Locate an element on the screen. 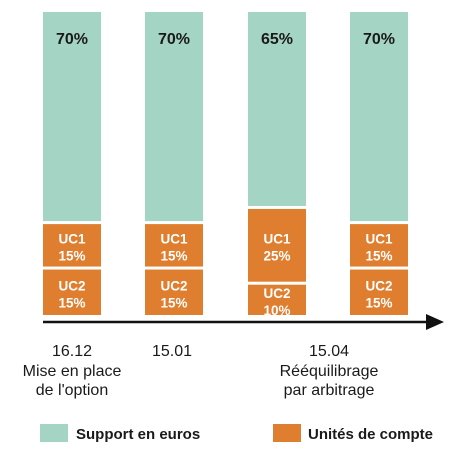 The image size is (470, 451). date-label: 16.12 is located at coordinates (72, 351).